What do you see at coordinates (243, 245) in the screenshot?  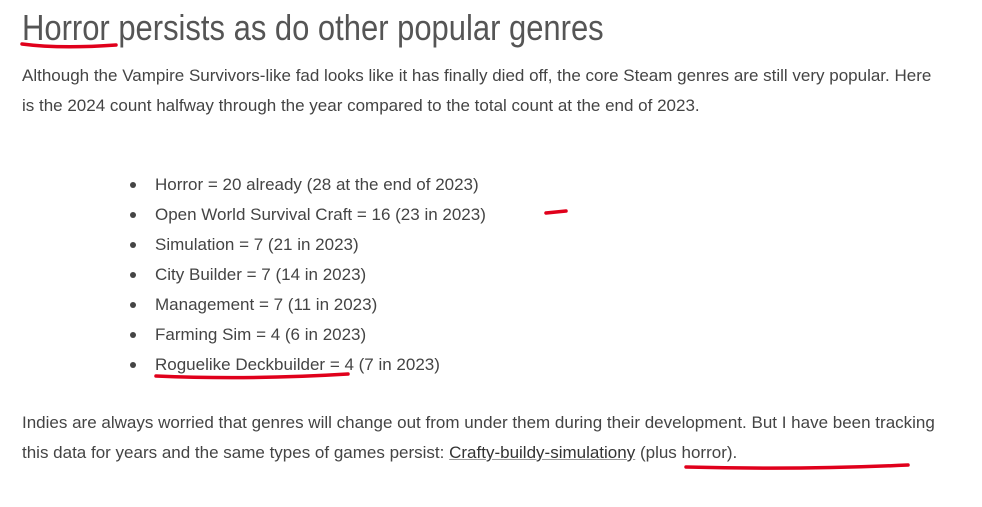 I see `list-item: Simulation = 7 (21 in 2023)` at bounding box center [243, 245].